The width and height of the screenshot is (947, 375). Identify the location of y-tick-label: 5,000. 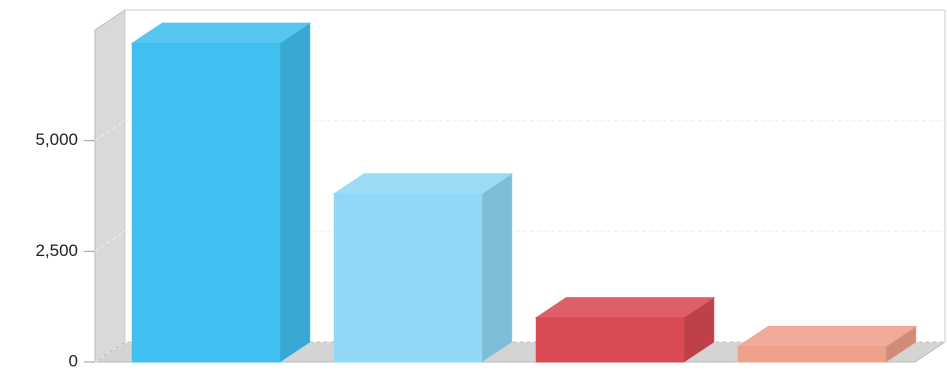
(56, 139).